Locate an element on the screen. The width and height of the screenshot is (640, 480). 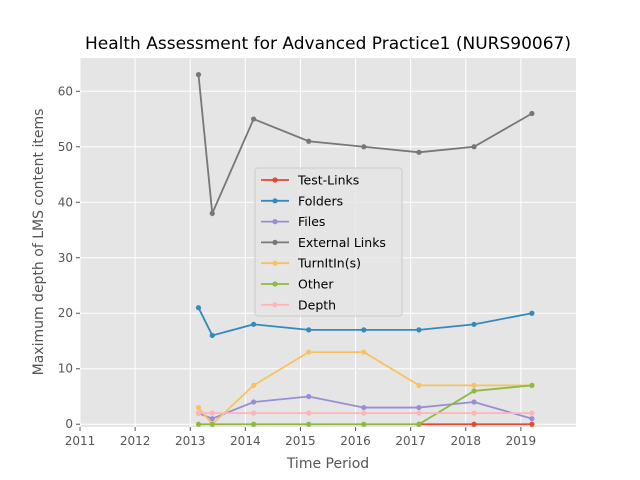
y-tick-label: 10 is located at coordinates (65, 369).